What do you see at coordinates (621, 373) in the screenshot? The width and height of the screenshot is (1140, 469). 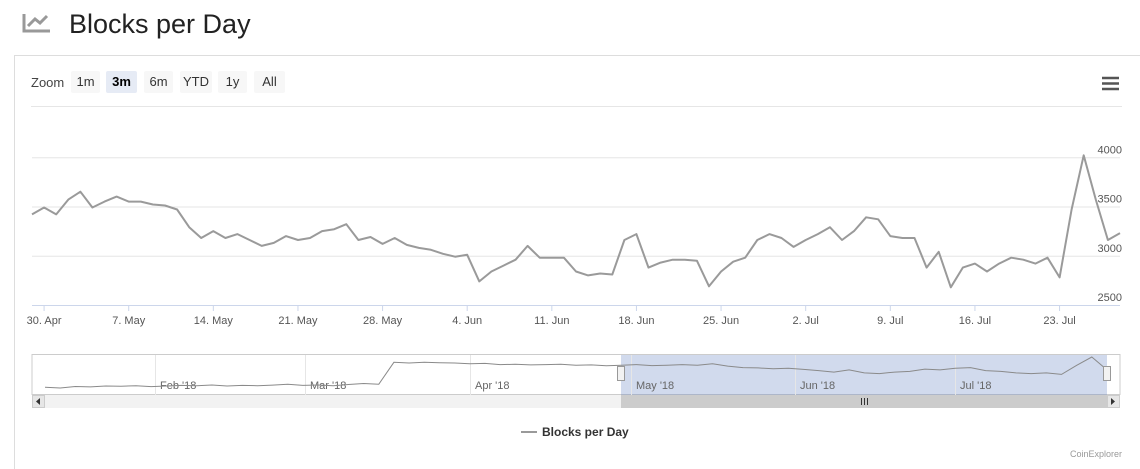 I see `navigator-handle-left` at bounding box center [621, 373].